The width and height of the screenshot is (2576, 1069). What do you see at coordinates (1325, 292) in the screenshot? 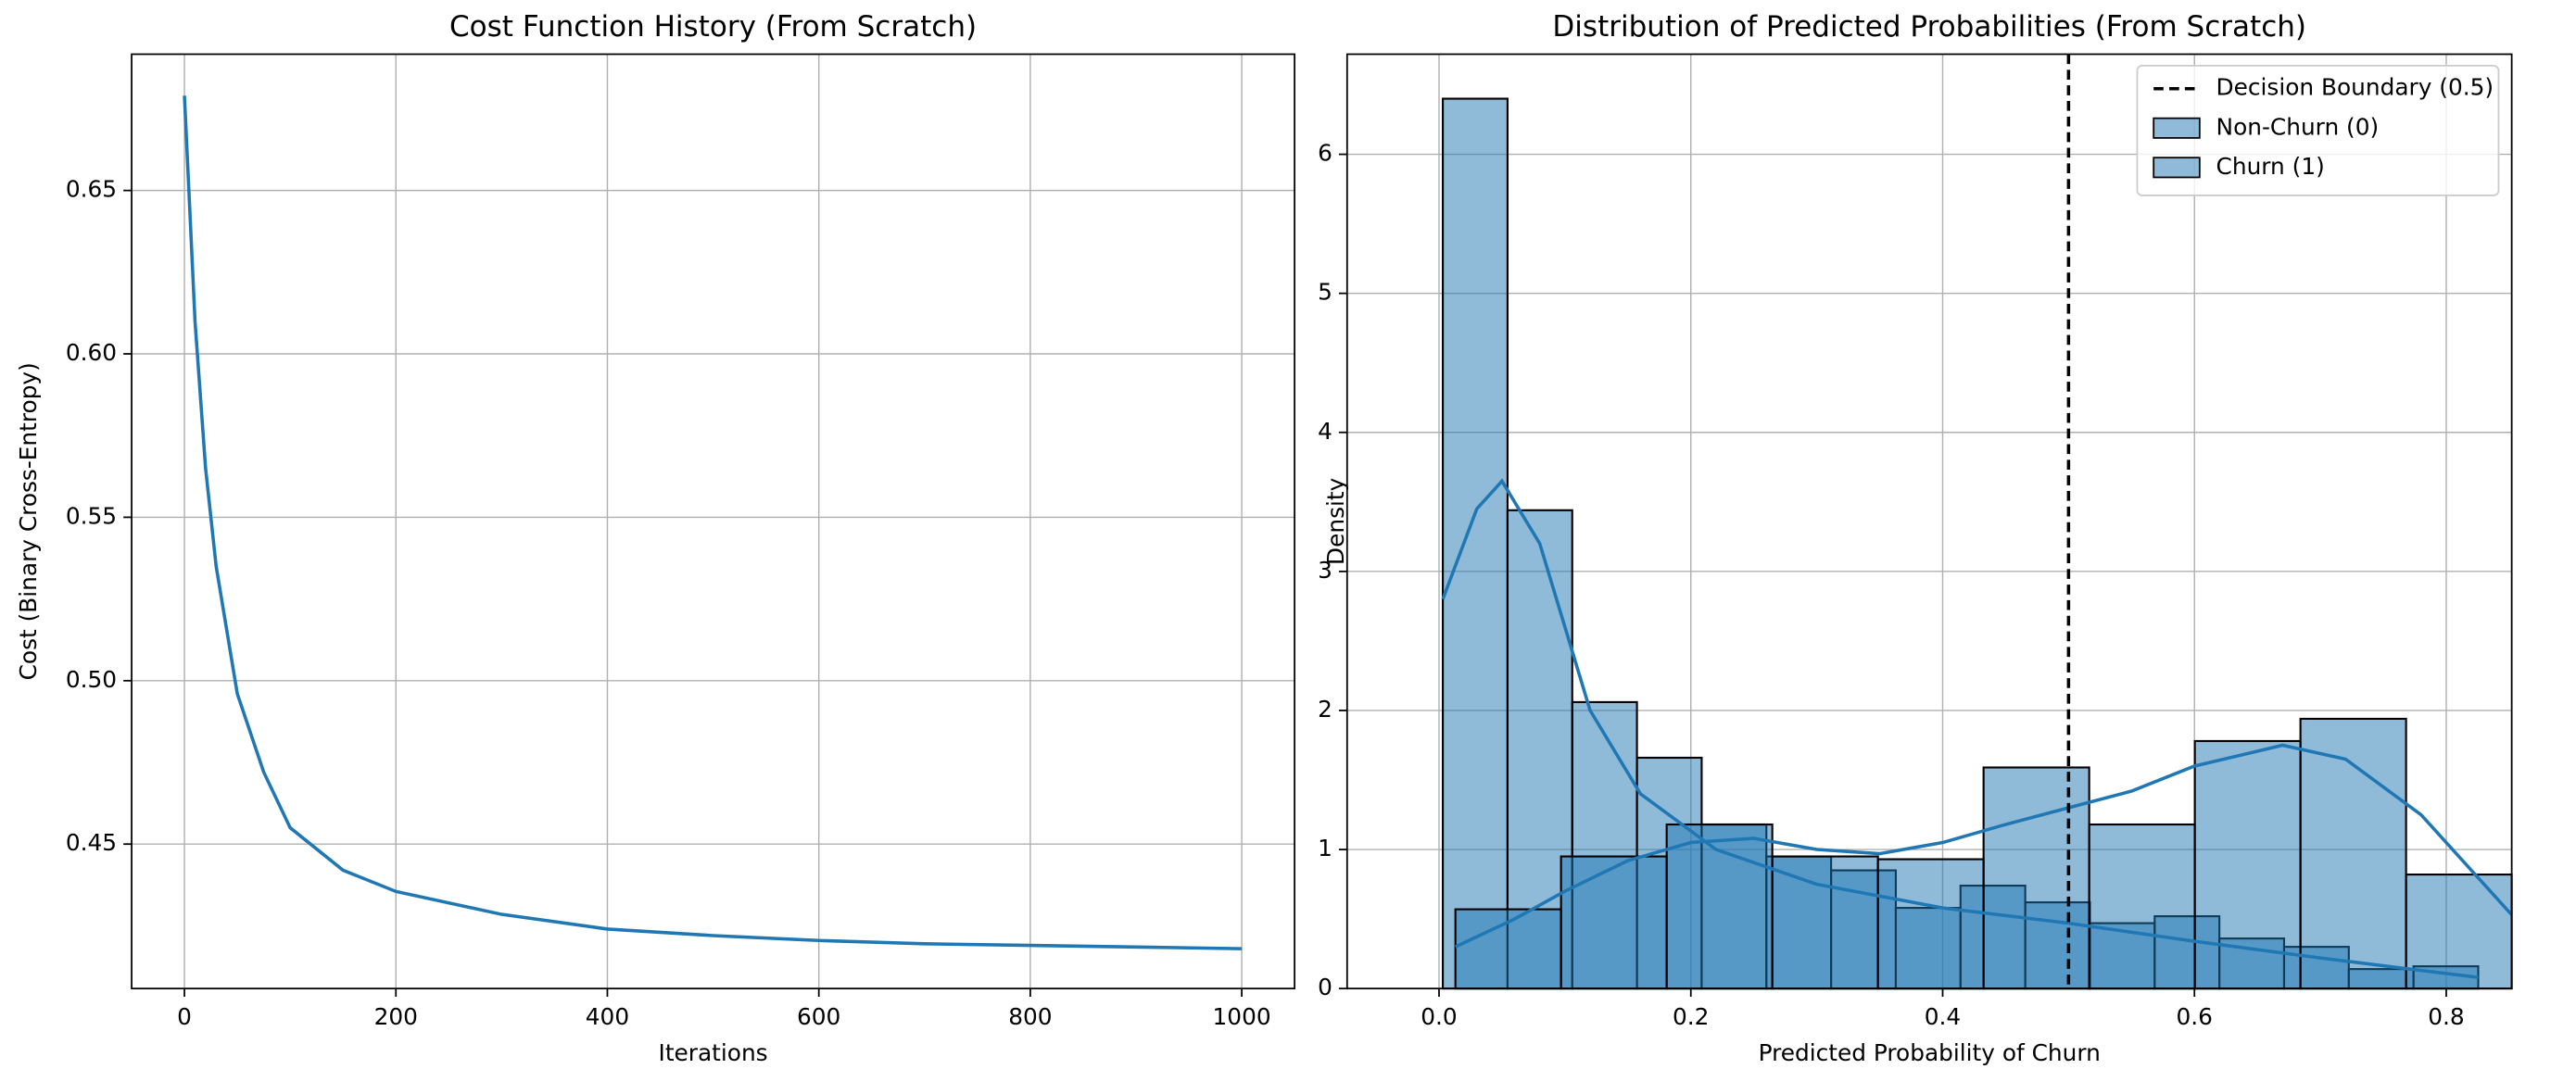
I see `y-tick-label: 5` at bounding box center [1325, 292].